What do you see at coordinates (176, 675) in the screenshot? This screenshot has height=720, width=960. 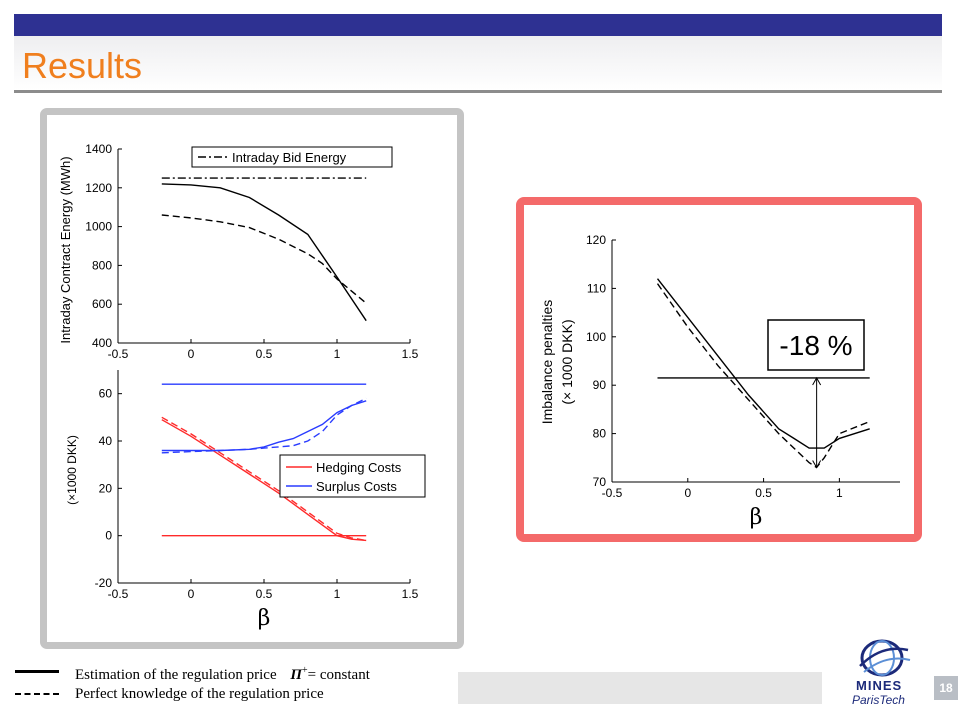 I see `legend-solid-text: Estimation of the regulation price` at bounding box center [176, 675].